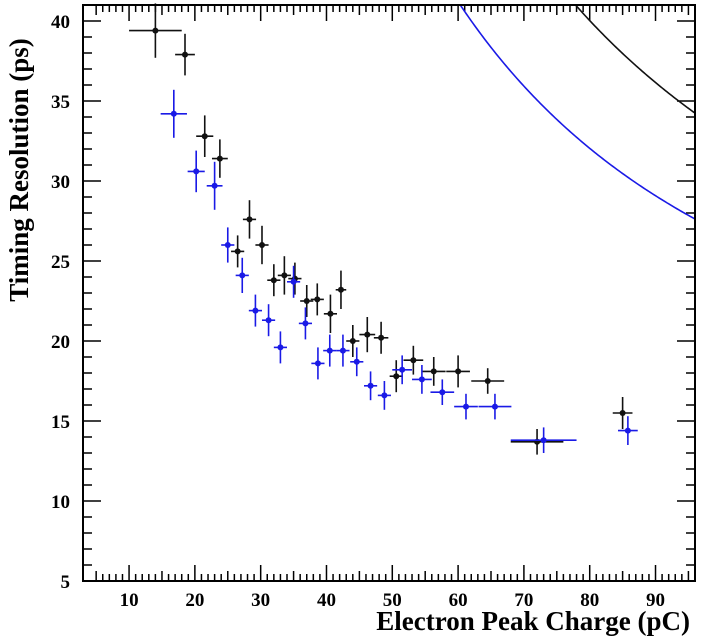 The image size is (712, 640). What do you see at coordinates (60, 302) in the screenshot?
I see `y-tick-labels: 5 10 15 20 25 30 35 40` at bounding box center [60, 302].